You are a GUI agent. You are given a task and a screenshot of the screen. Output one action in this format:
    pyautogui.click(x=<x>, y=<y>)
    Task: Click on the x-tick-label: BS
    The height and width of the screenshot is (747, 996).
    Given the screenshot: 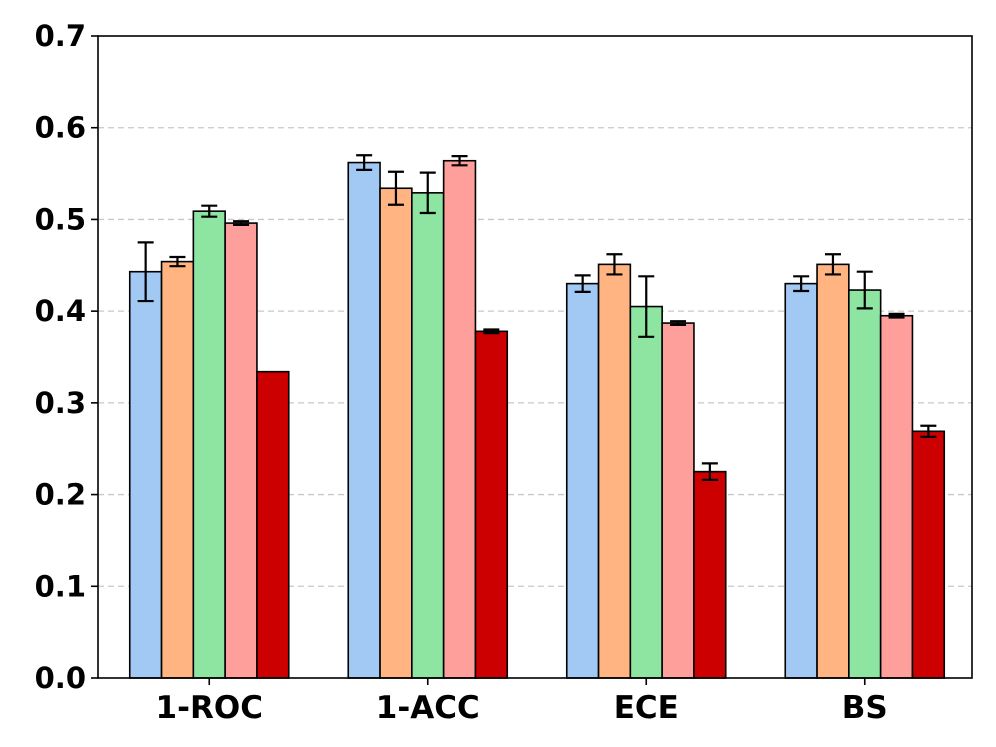 What is the action you would take?
    pyautogui.click(x=865, y=708)
    